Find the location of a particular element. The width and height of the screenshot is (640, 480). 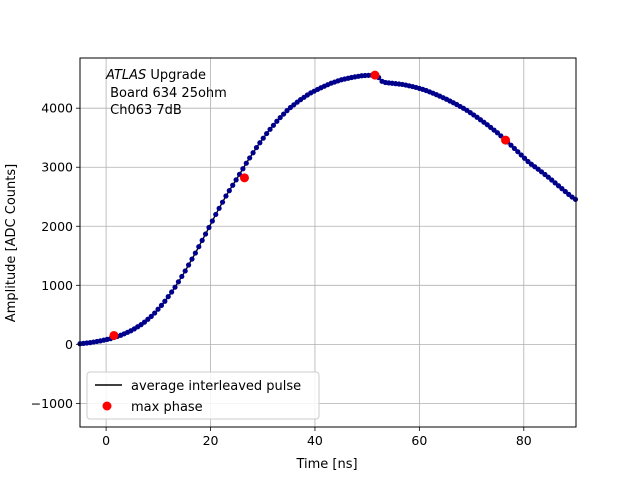

y-tick-label: 3000 is located at coordinates (57, 167).